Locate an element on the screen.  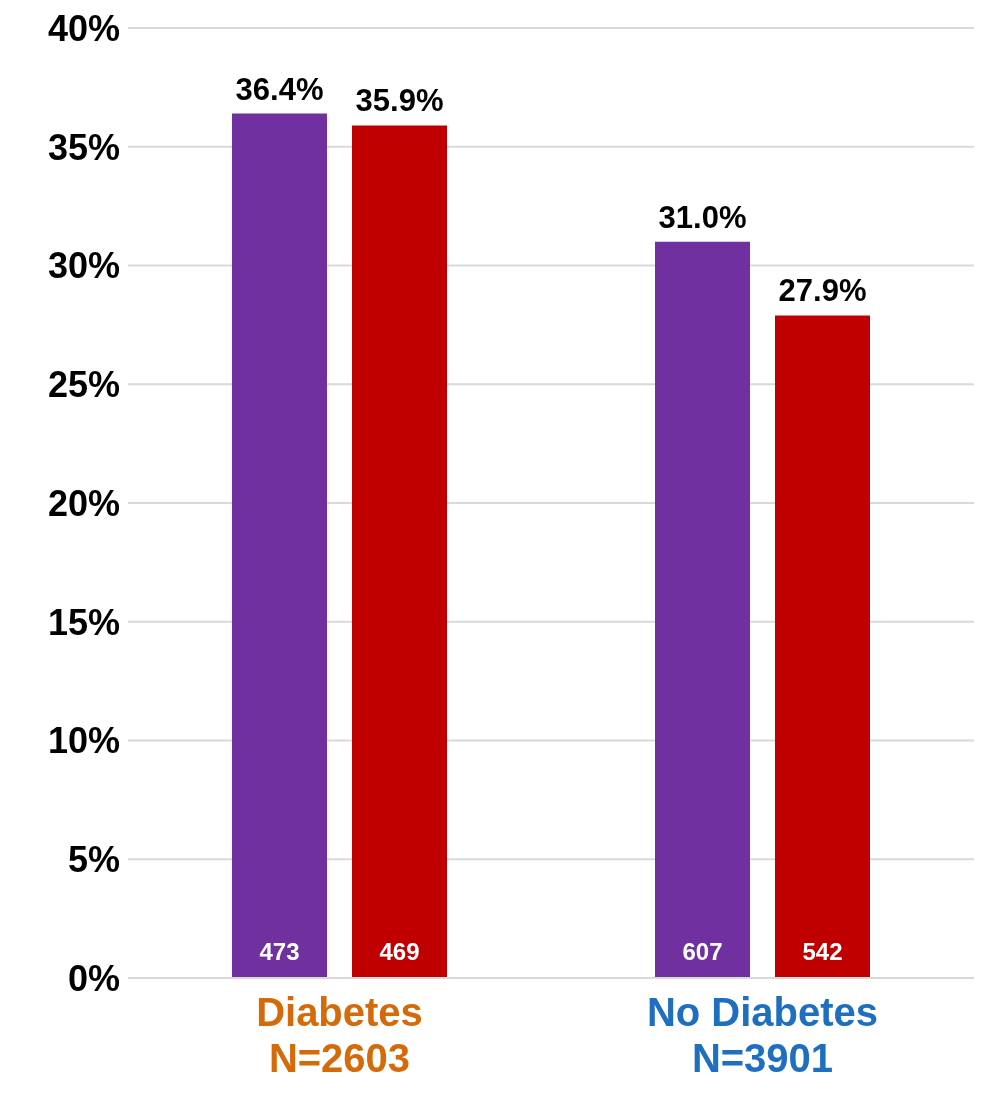
y-tick-label: 35% is located at coordinates (83, 147).